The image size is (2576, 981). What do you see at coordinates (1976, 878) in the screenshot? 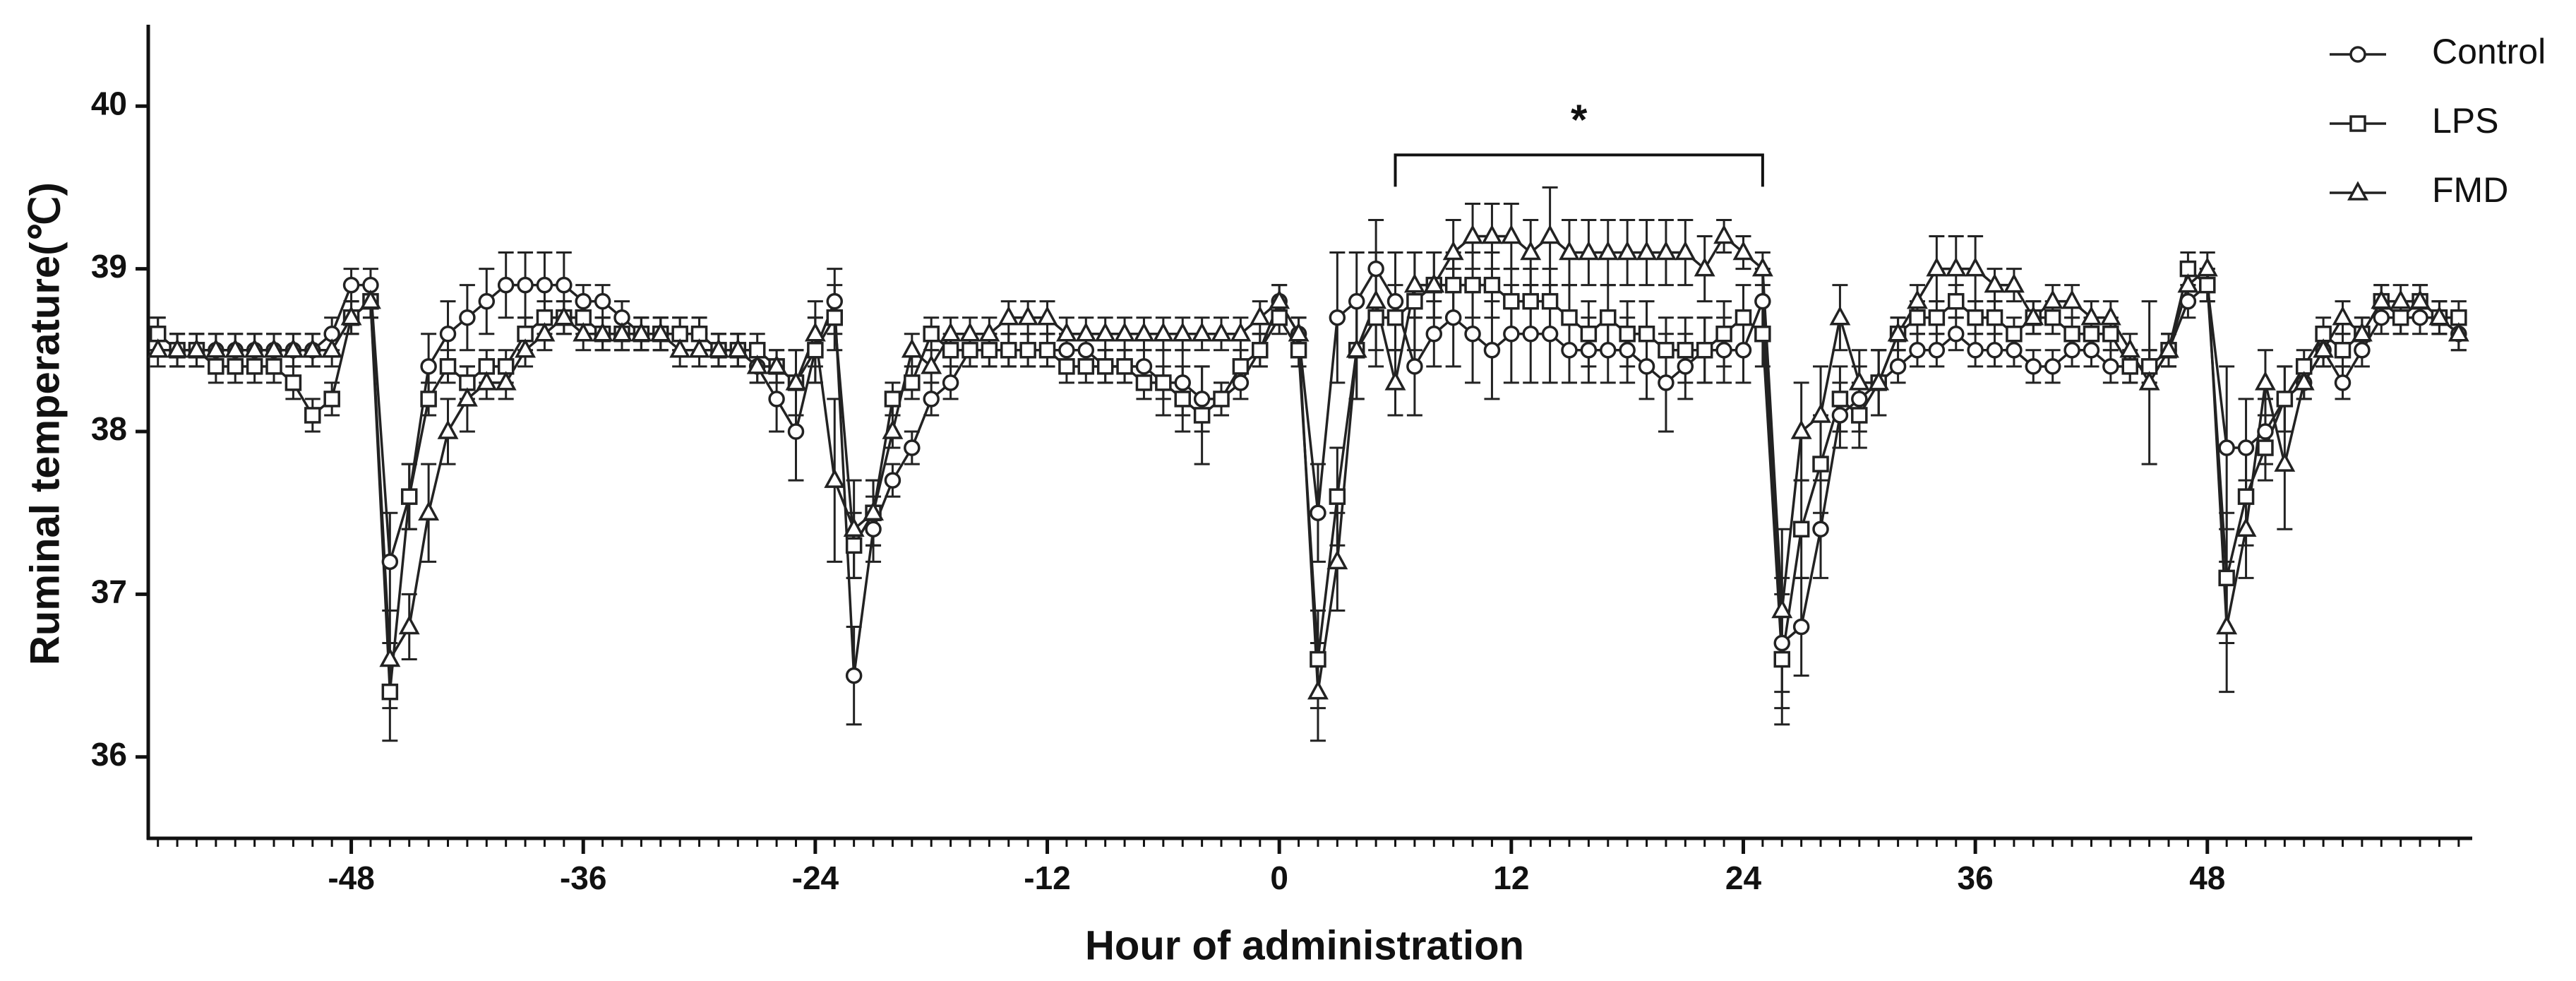
I see `x-tick-label: 36` at bounding box center [1976, 878].